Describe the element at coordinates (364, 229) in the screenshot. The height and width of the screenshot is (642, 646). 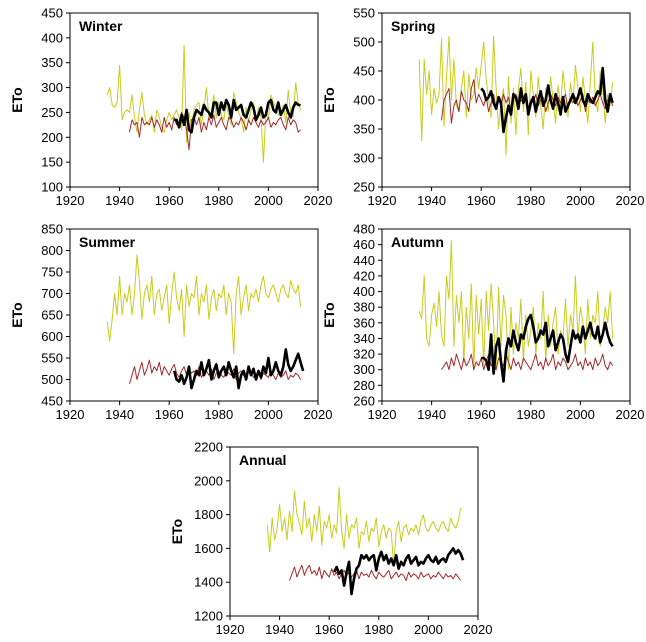
I see `y-tick-label: 480` at that location.